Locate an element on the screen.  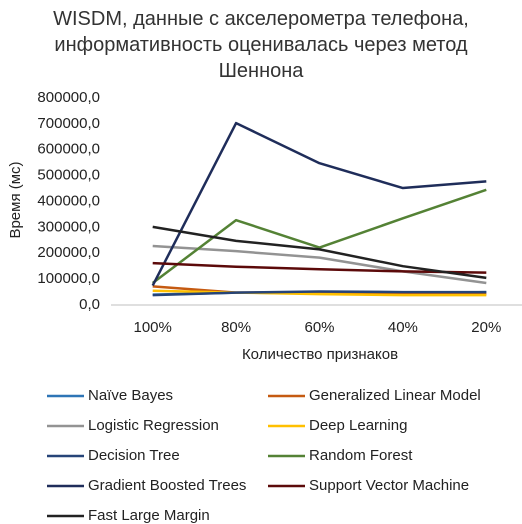
x-tick-label: 100% is located at coordinates (153, 327).